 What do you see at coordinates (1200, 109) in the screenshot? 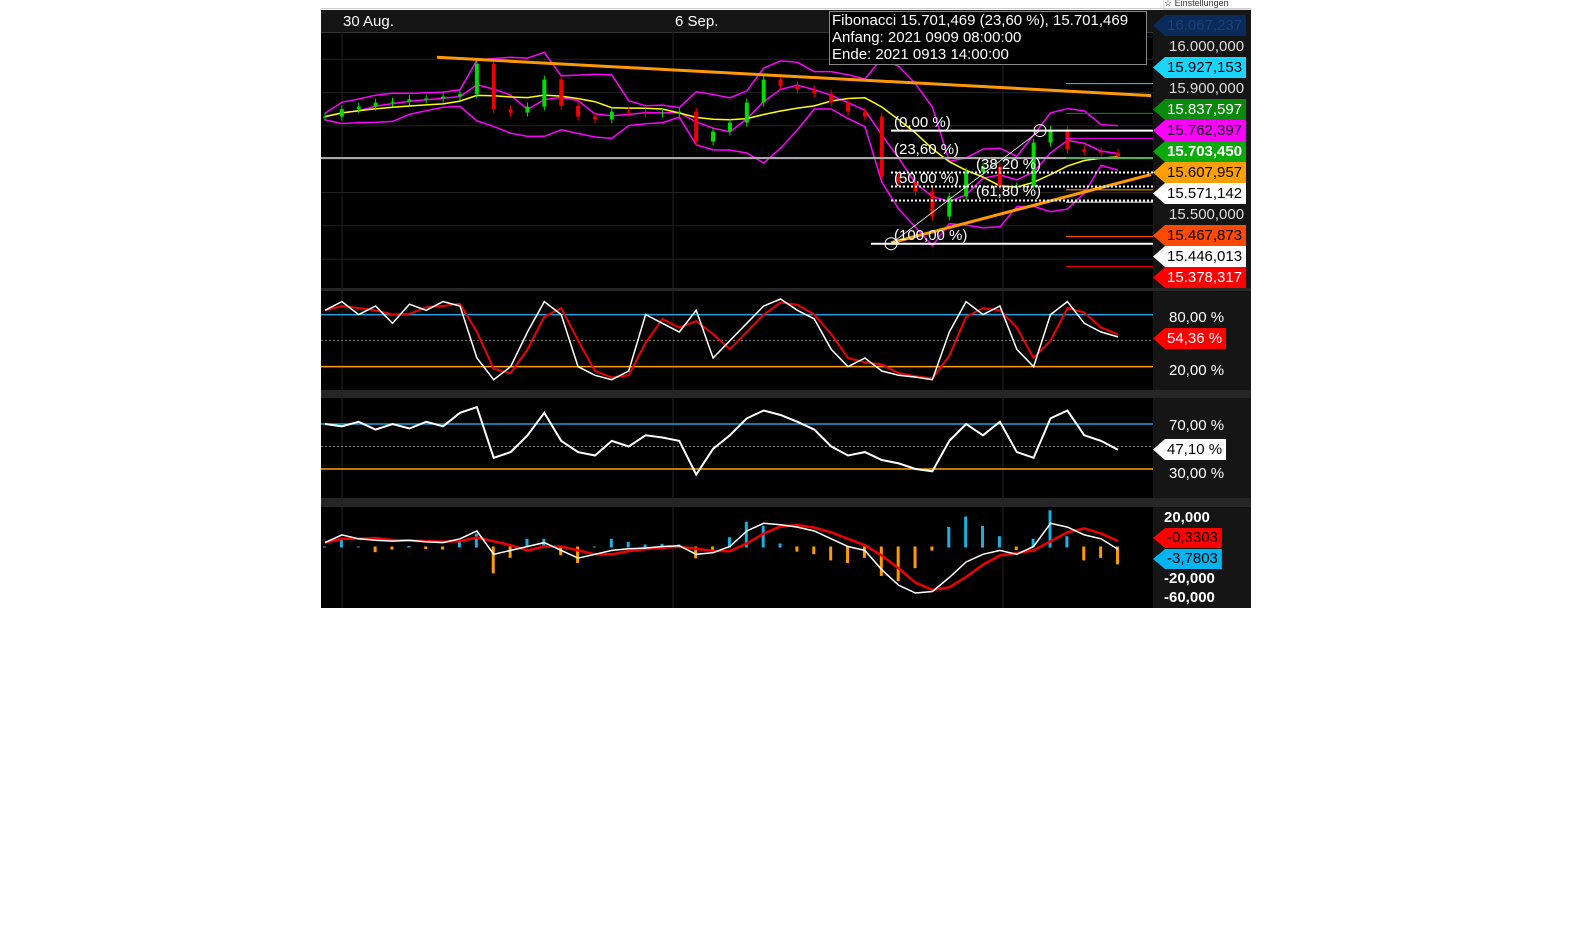
I see `price-tag: 15.837,597` at bounding box center [1200, 109].